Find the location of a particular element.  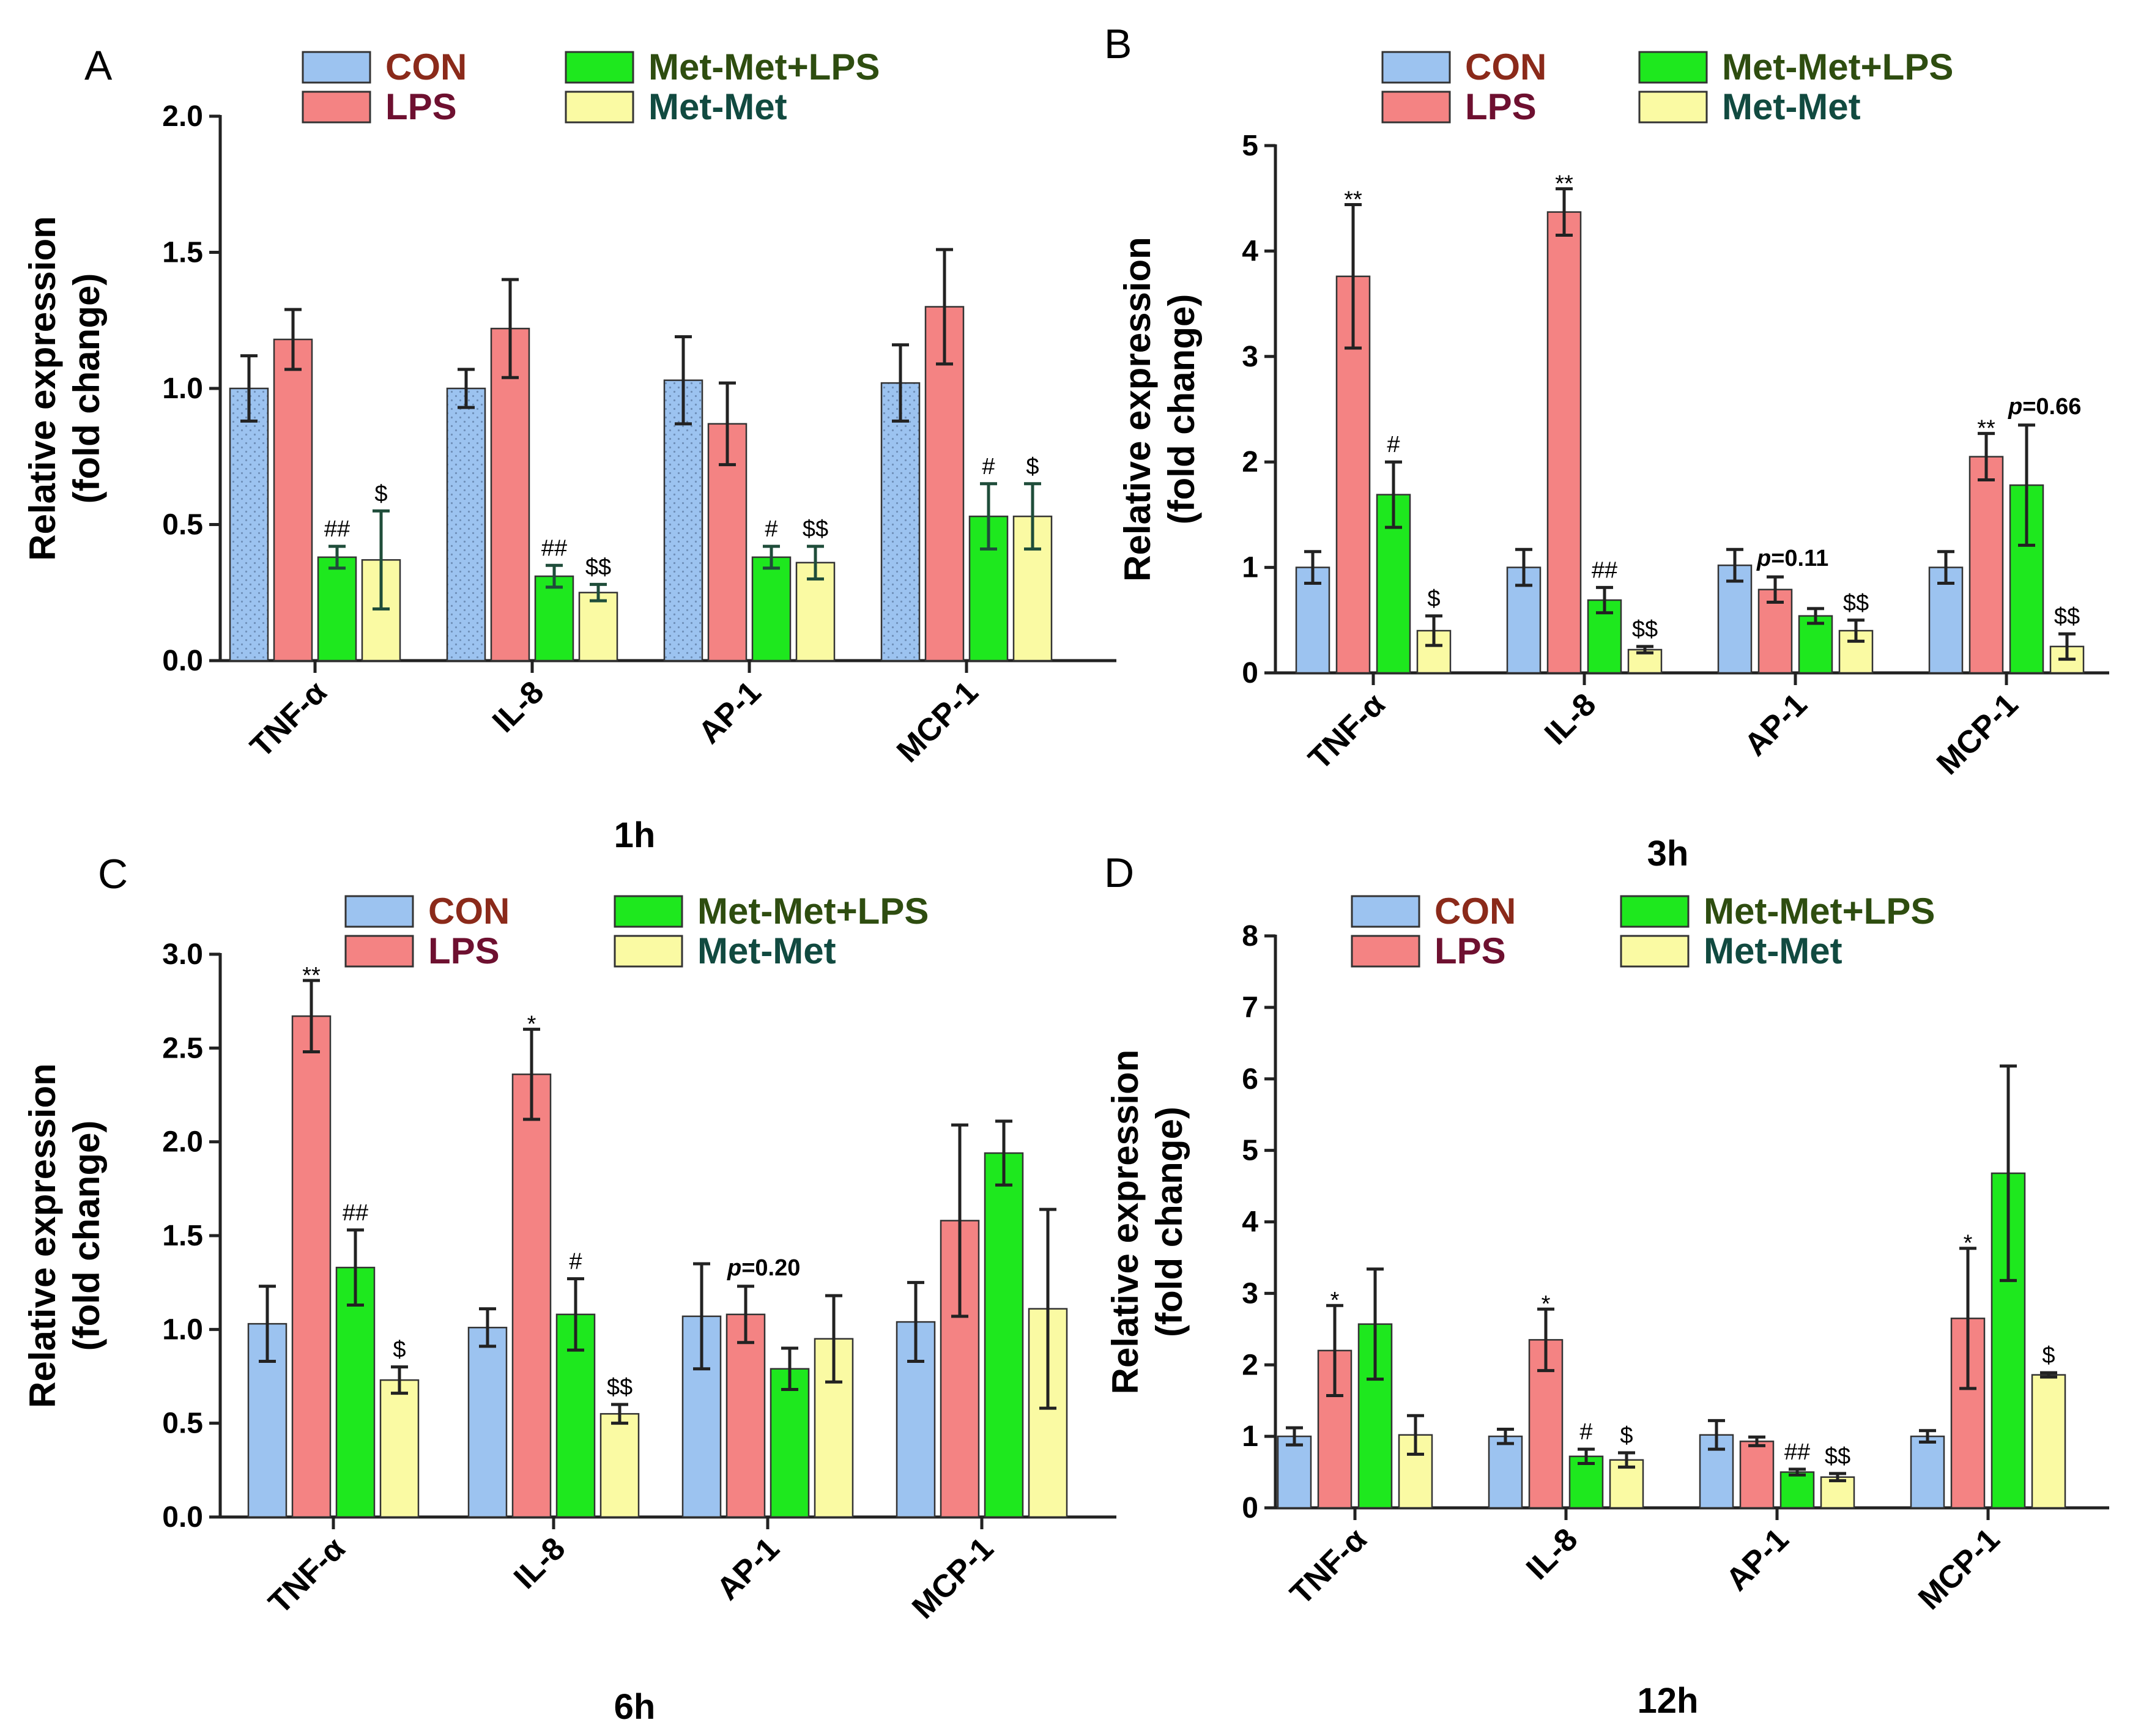

significance-marker: $$ is located at coordinates (1856, 603).